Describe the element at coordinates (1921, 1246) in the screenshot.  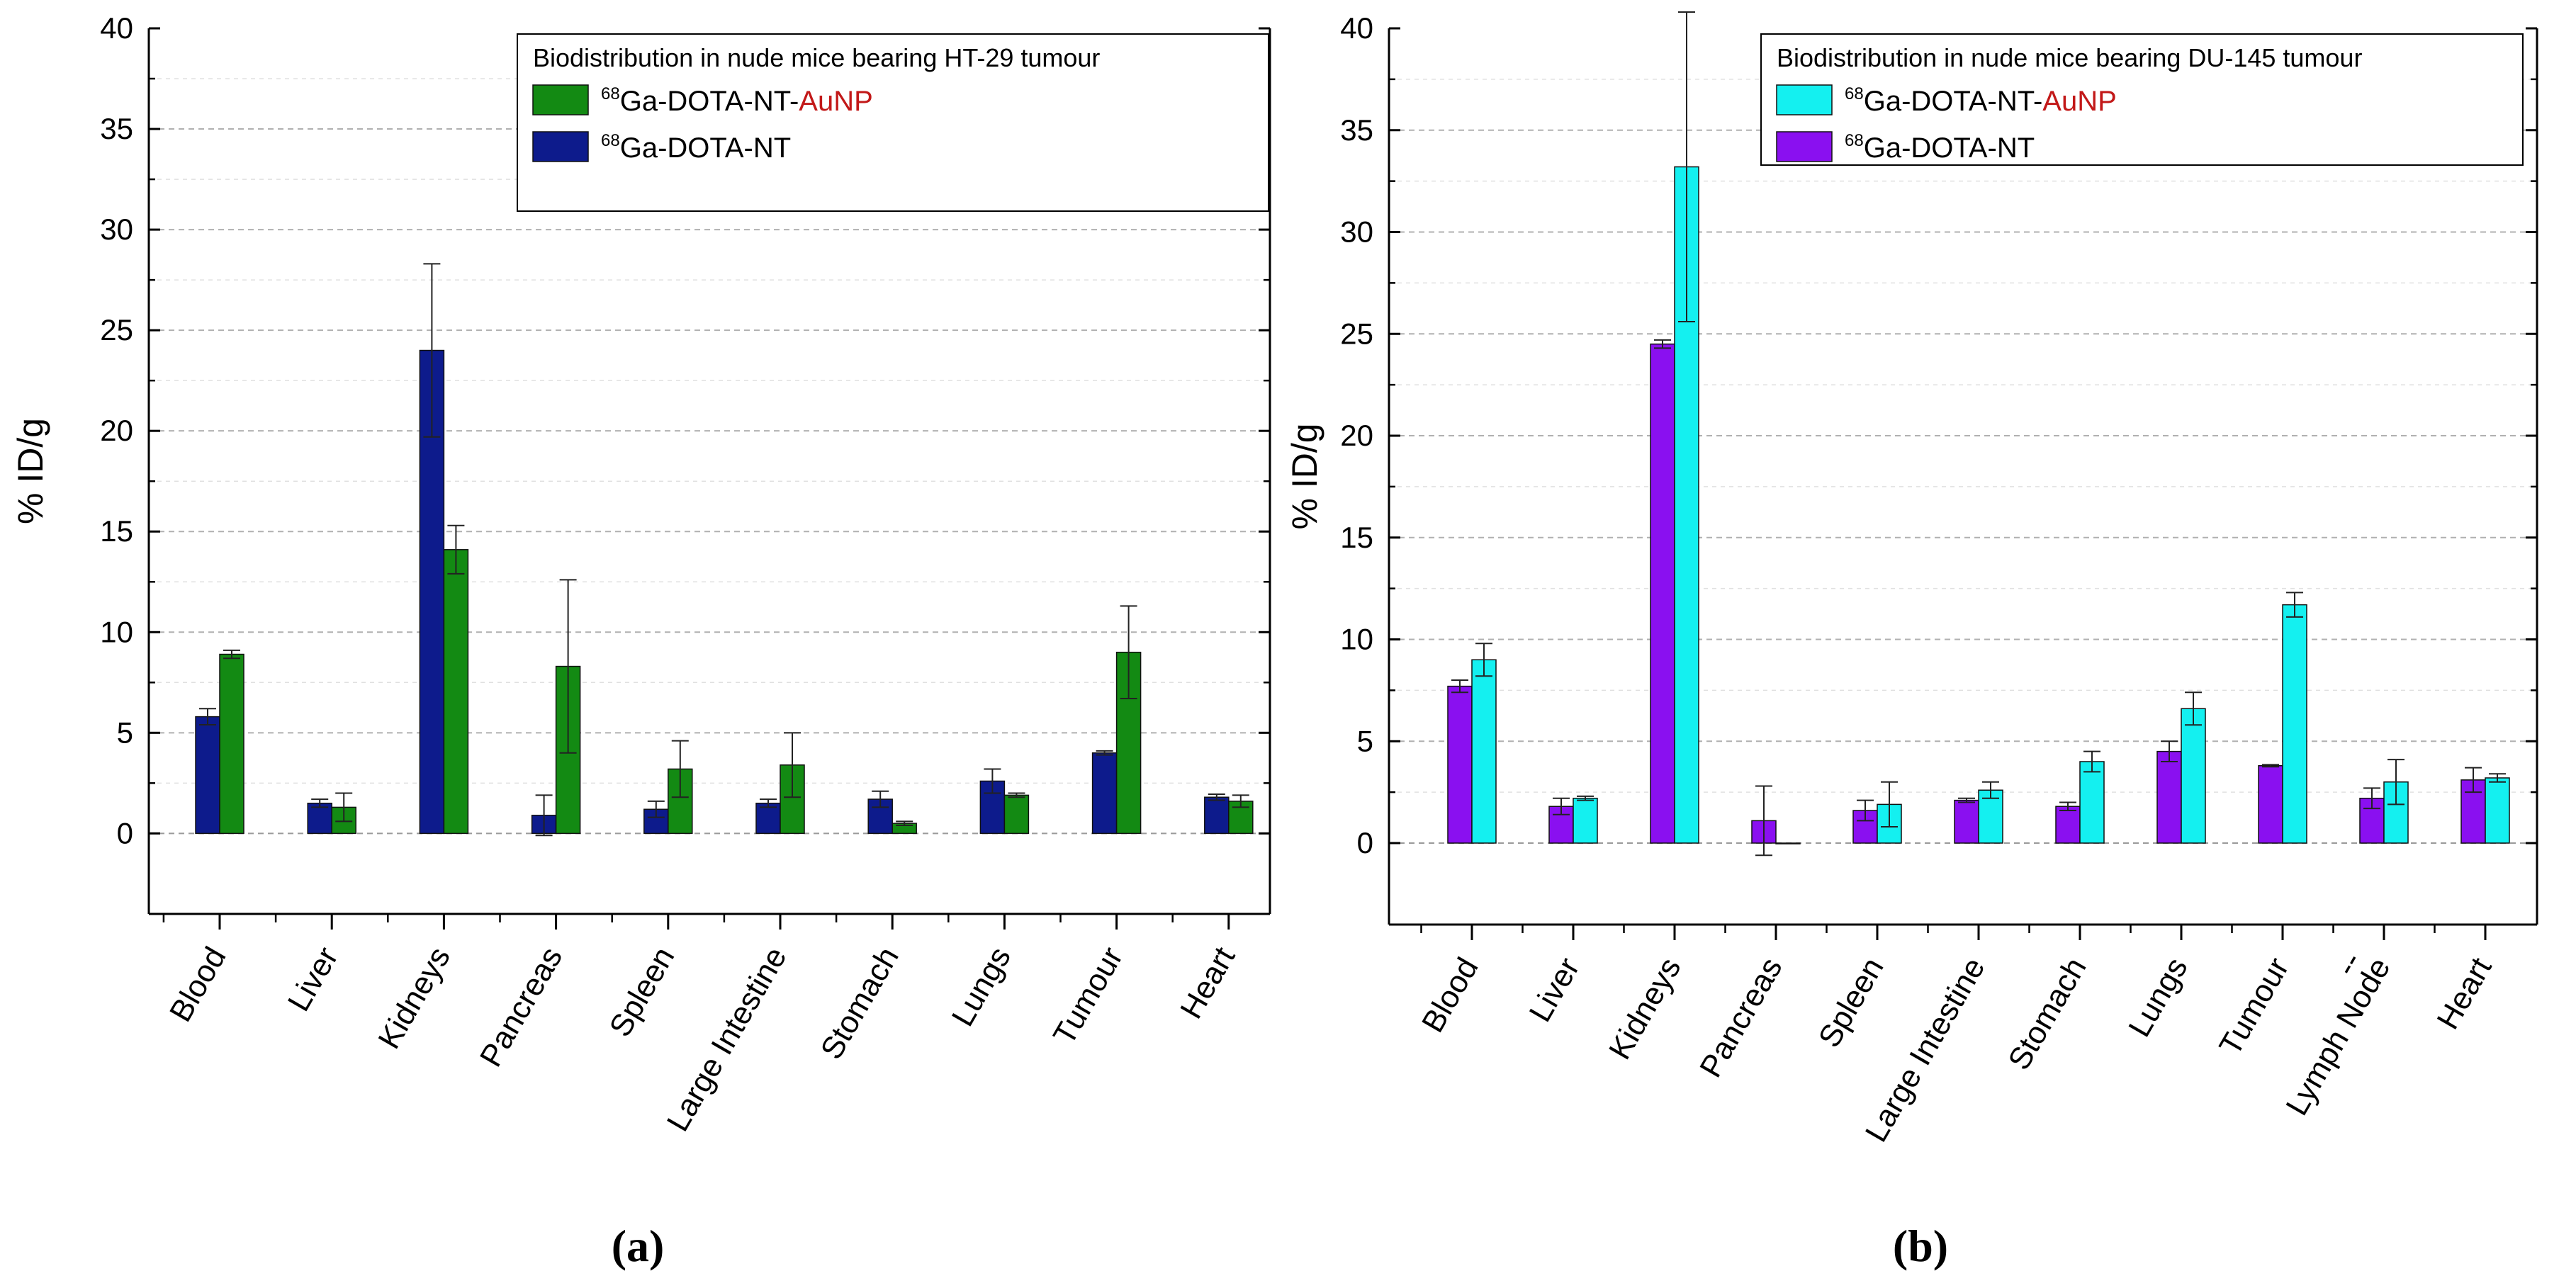
I see `panel-label: (b)` at that location.